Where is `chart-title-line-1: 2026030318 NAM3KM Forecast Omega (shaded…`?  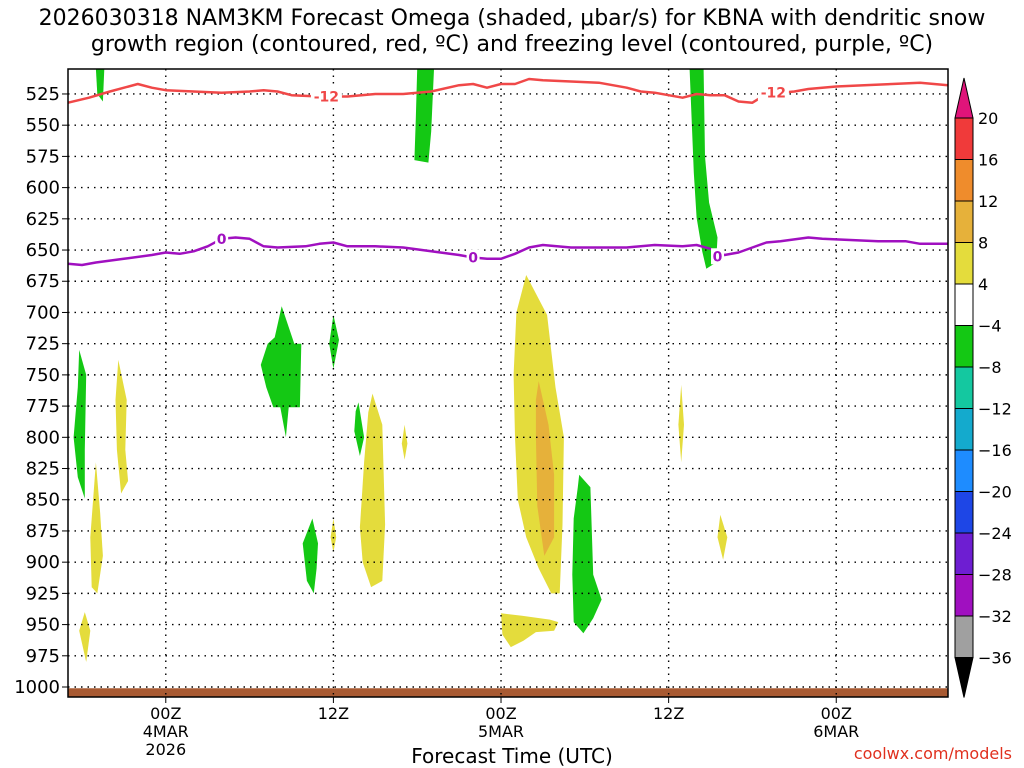
chart-title-line-1: 2026030318 NAM3KM Forecast Omega (shaded… is located at coordinates (512, 18).